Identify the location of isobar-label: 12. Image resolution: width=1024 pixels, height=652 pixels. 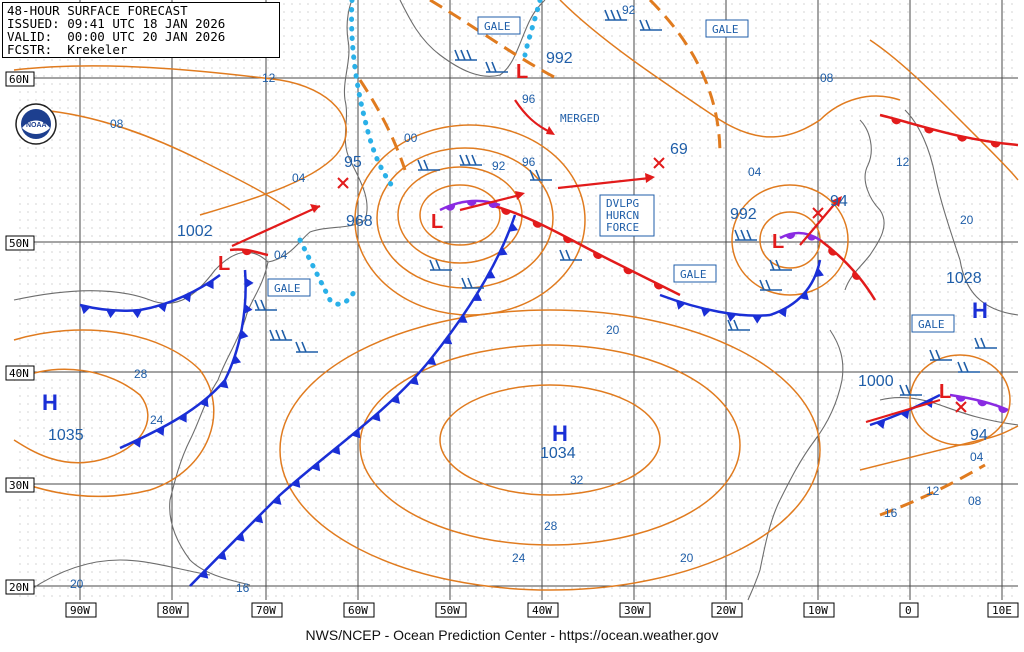
(933, 491).